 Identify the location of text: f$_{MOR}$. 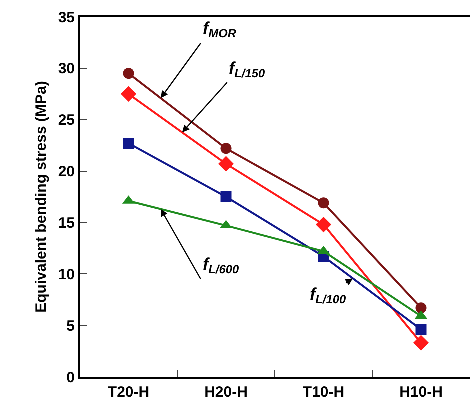
(220, 30).